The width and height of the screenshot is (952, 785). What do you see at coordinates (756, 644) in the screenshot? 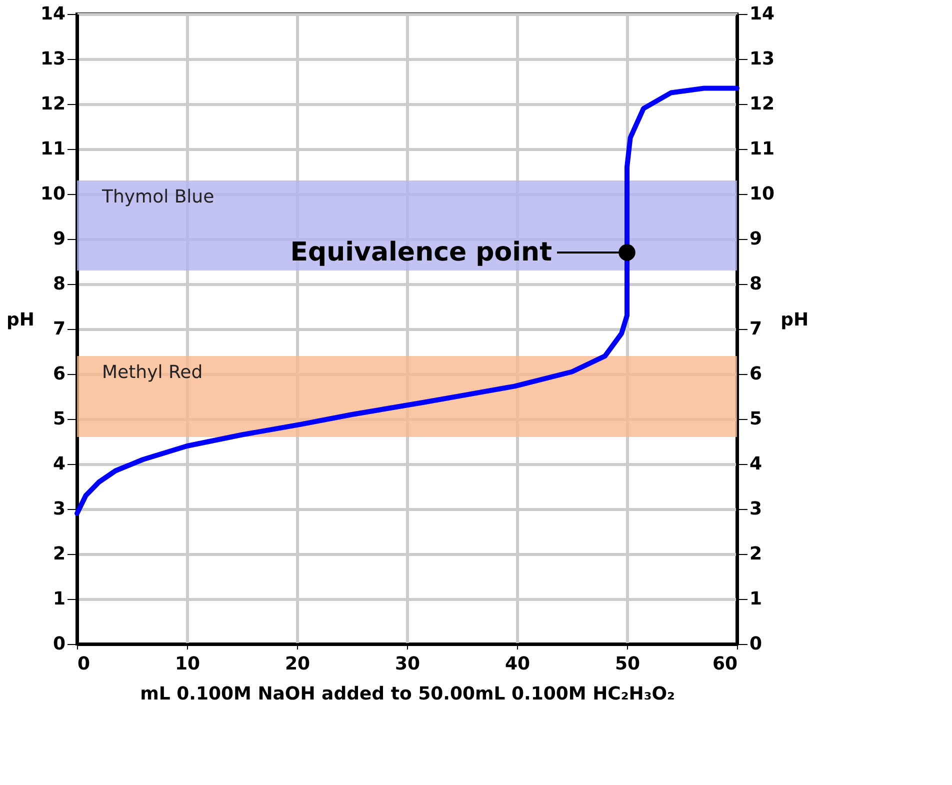
I see `y2-tick-label: 0` at bounding box center [756, 644].